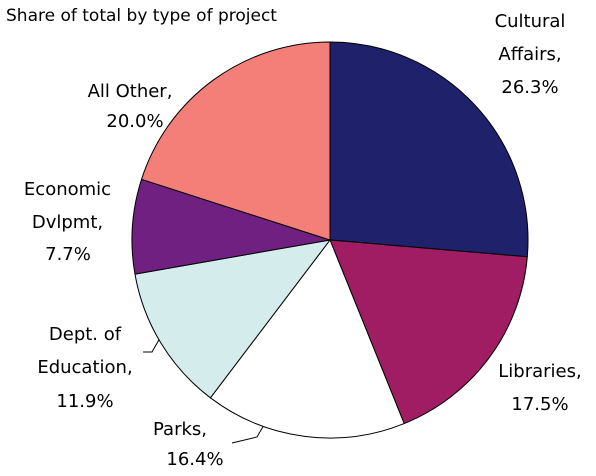  I want to click on value-label: 16.4%, so click(195, 459).